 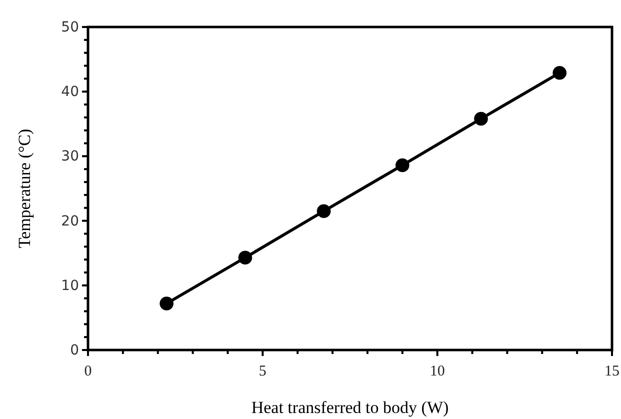 What do you see at coordinates (70, 27) in the screenshot?
I see `y-tick-label: 50` at bounding box center [70, 27].